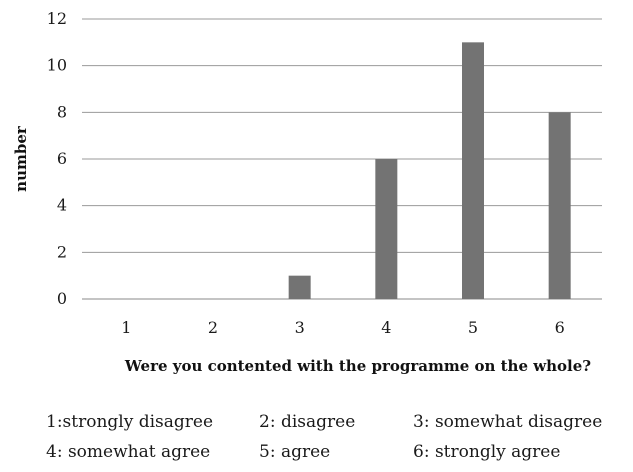 This screenshot has width=633, height=472. Describe the element at coordinates (57, 65) in the screenshot. I see `y-tick-label: 10` at that location.